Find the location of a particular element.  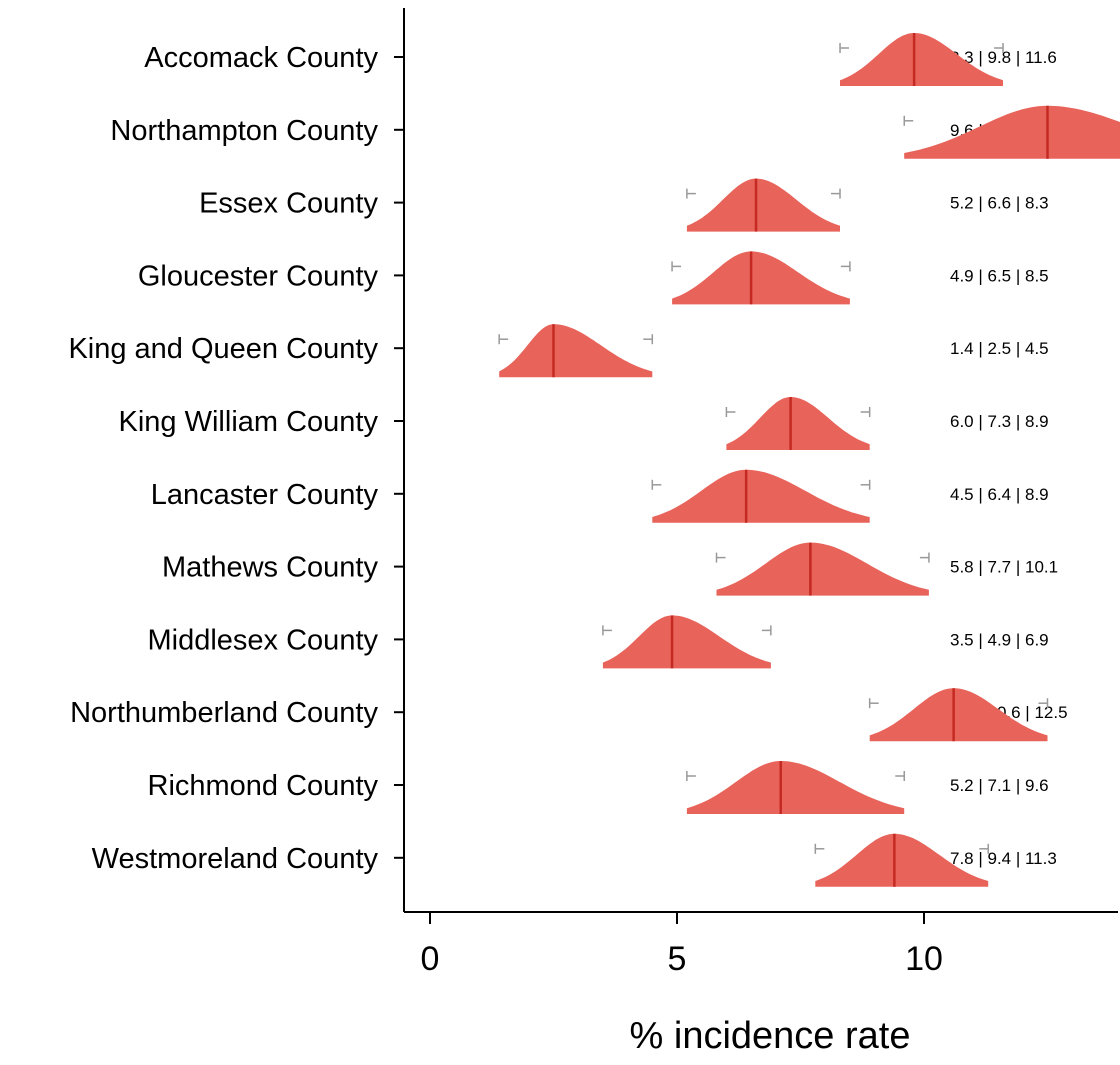

row-northampton-county: Northampton County9.6 | 12.5 | 16.1 is located at coordinates (615, 132).